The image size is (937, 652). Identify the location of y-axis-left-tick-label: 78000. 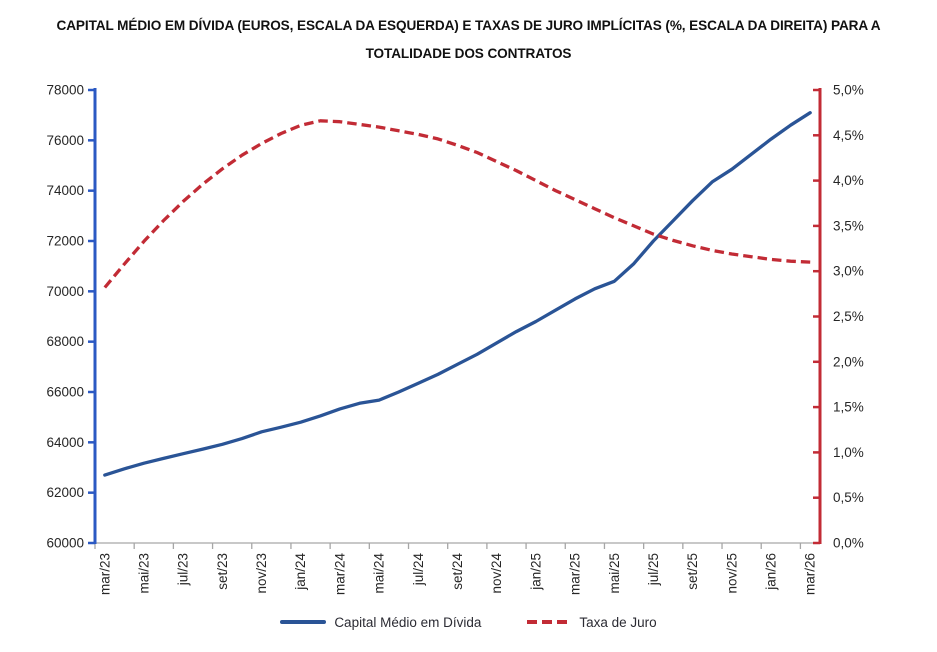
(65, 90).